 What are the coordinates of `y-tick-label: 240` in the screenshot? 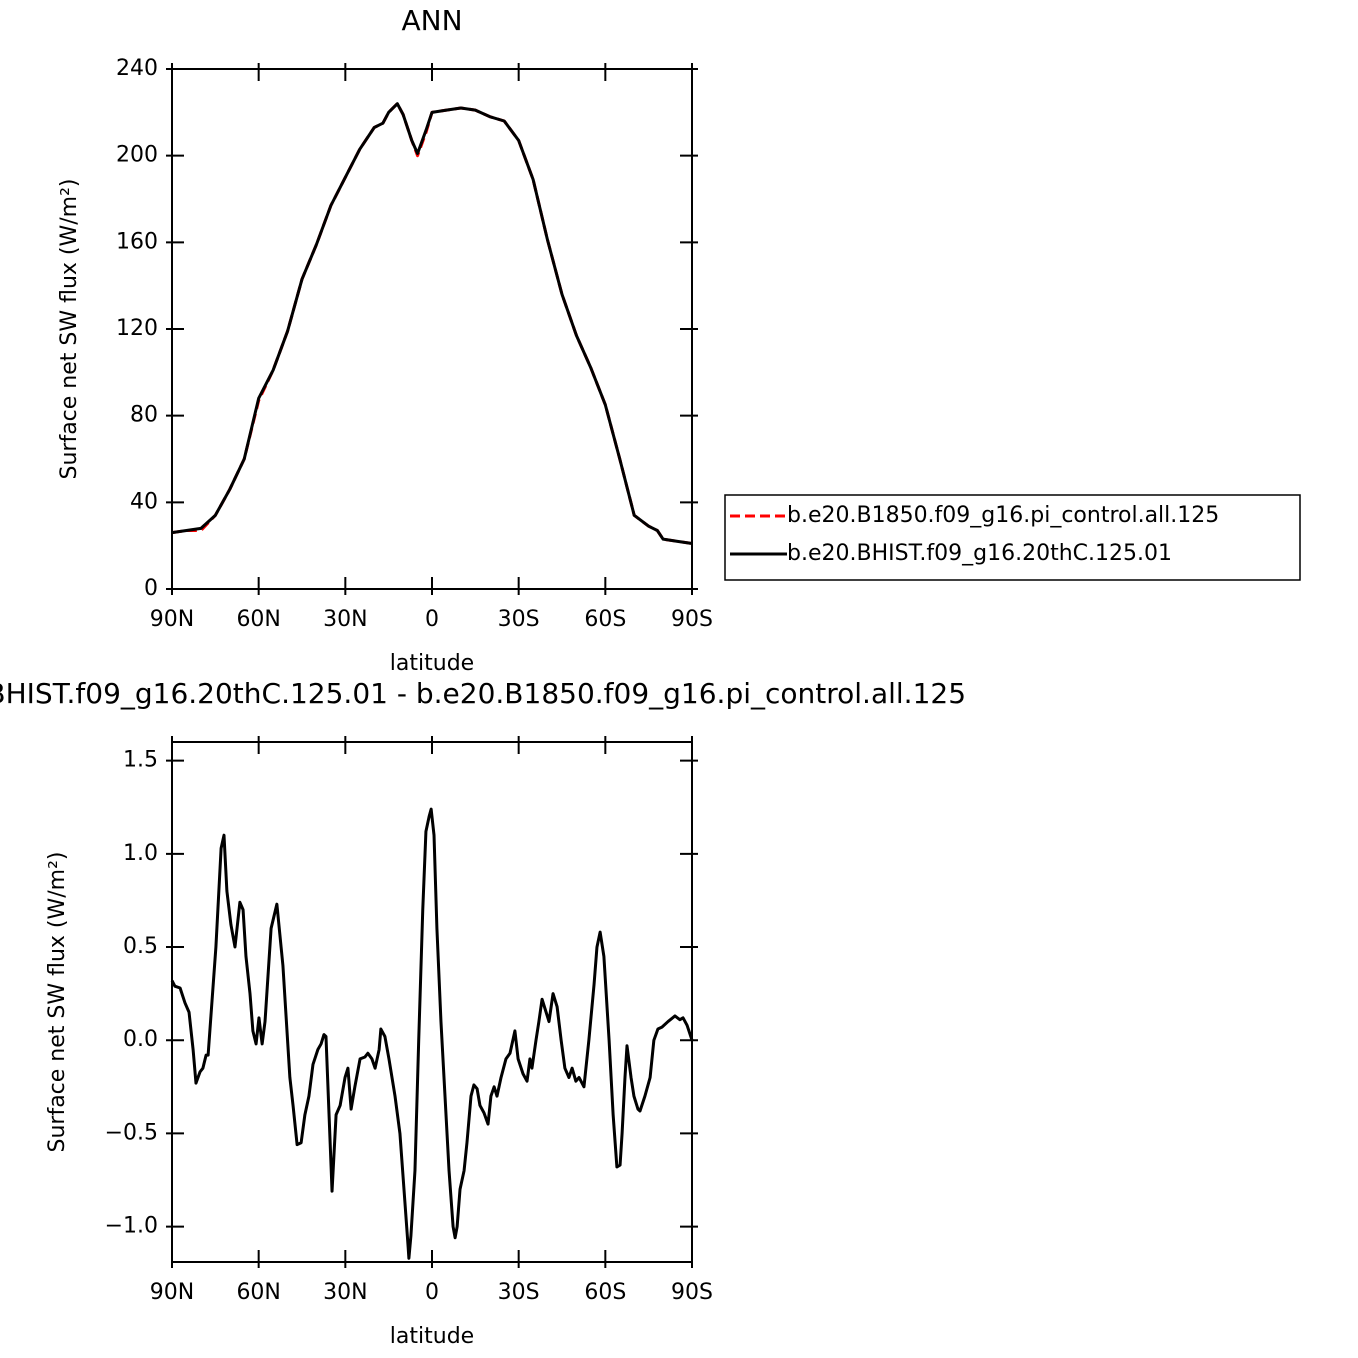 It's located at (137, 68).